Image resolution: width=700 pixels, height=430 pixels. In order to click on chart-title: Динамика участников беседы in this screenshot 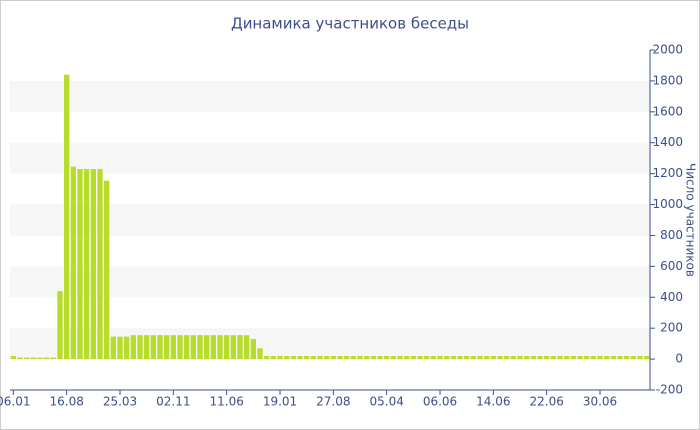, I will do `click(350, 24)`.